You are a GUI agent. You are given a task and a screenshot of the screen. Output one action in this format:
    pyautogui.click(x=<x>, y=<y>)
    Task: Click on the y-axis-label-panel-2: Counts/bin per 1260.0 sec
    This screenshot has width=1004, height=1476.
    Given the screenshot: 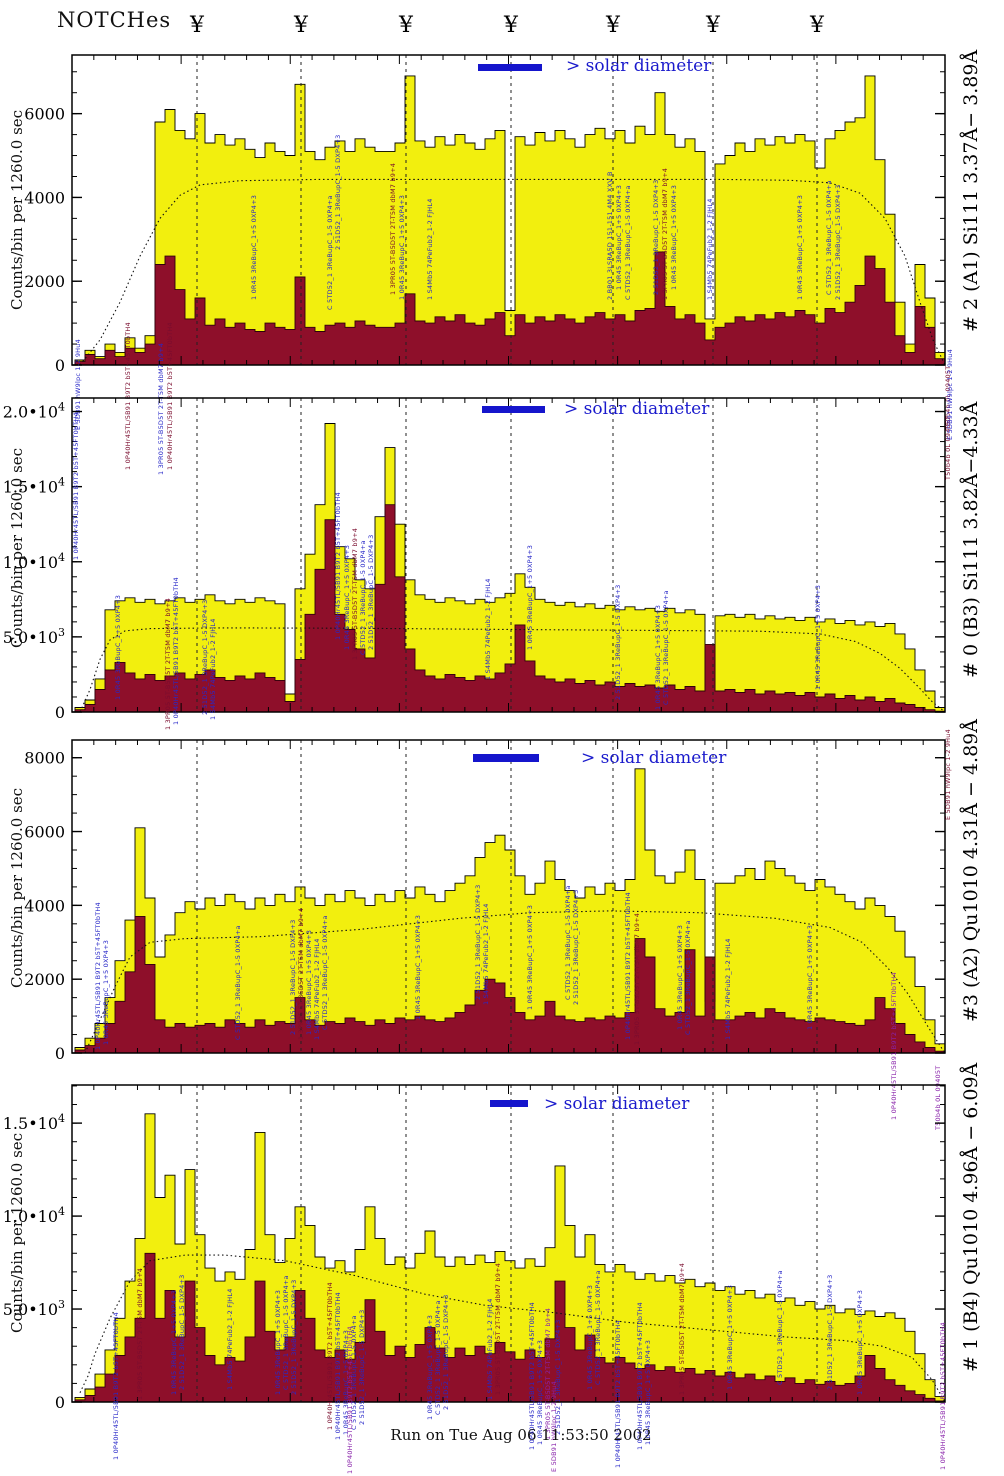 What is the action you would take?
    pyautogui.click(x=17, y=547)
    